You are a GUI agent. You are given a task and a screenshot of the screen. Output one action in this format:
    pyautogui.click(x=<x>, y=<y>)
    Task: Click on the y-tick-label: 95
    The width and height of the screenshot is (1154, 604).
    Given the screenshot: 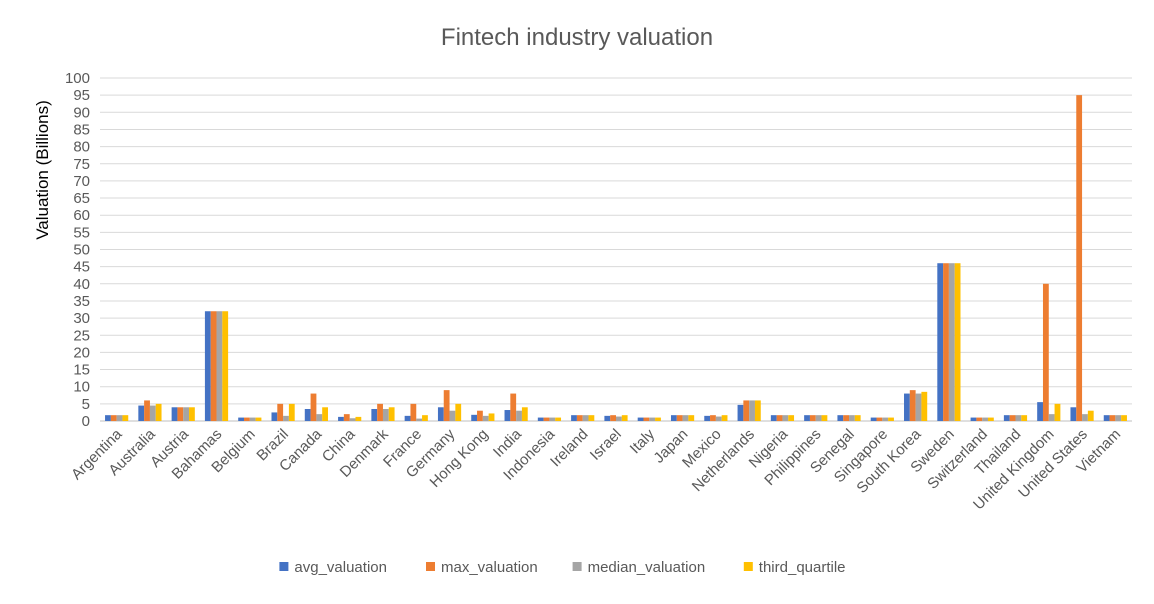 What is the action you would take?
    pyautogui.click(x=81, y=95)
    